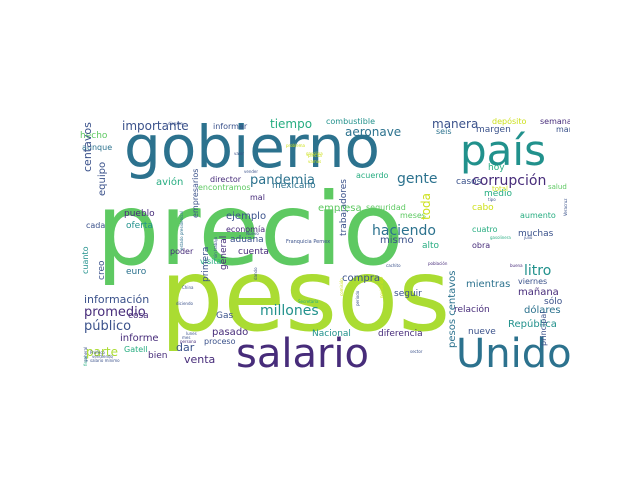 Image resolution: width=640 pixels, height=480 pixels. What do you see at coordinates (282, 180) in the screenshot?
I see `cloud-word: pandemia` at bounding box center [282, 180].